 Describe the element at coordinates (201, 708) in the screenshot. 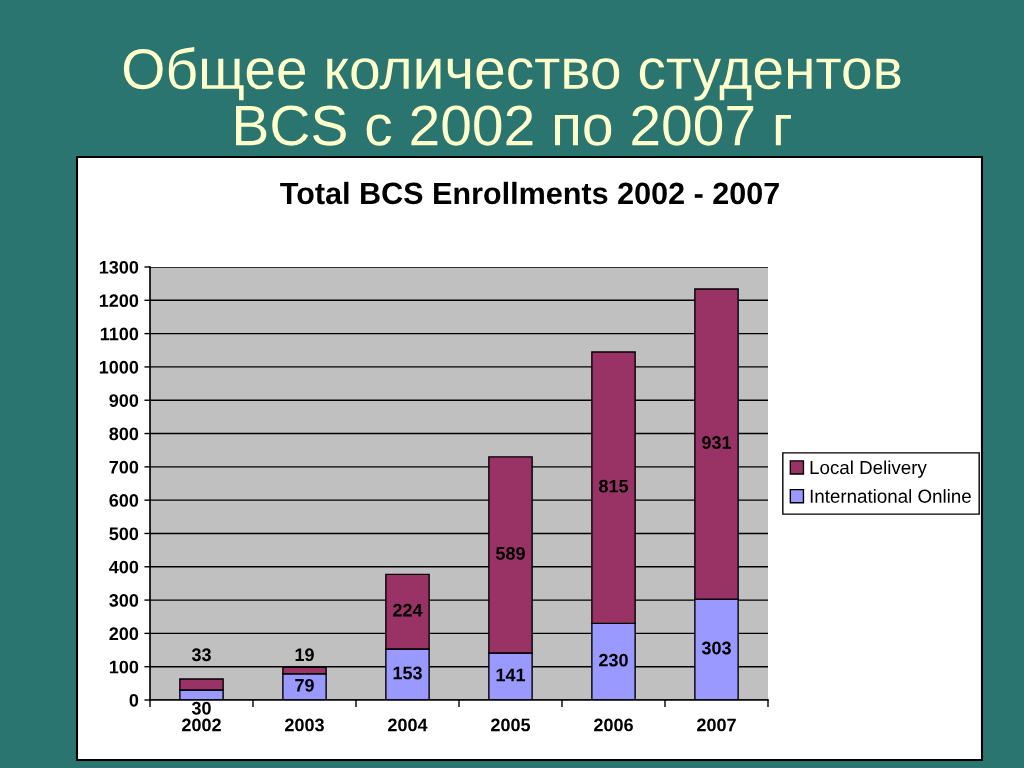

I see `data-label: 30` at that location.